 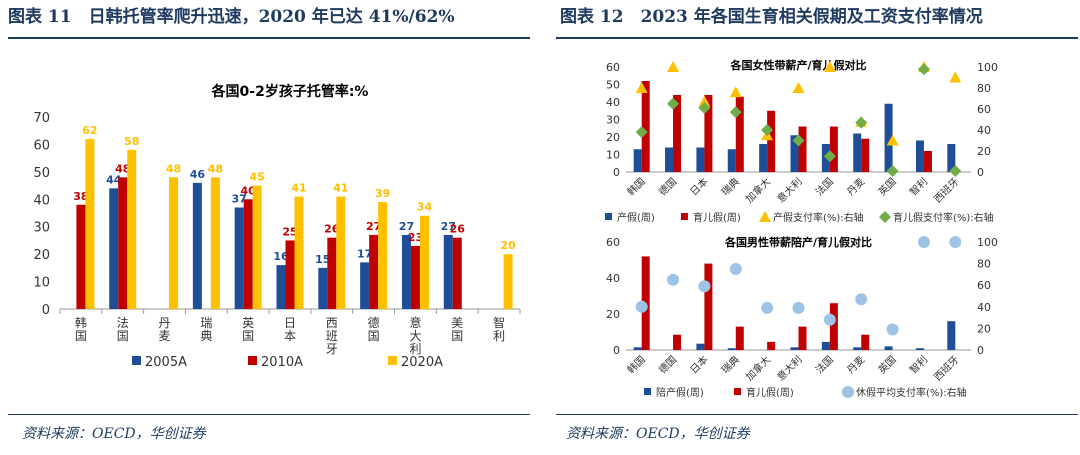 What do you see at coordinates (717, 217) in the screenshot?
I see `legend-label: 育儿假(周)` at bounding box center [717, 217].